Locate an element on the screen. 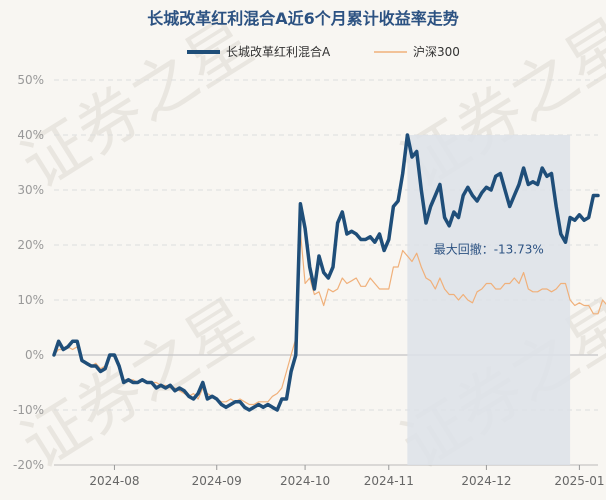 This screenshot has width=606, height=500. y-tick-label: 30% is located at coordinates (30, 190).